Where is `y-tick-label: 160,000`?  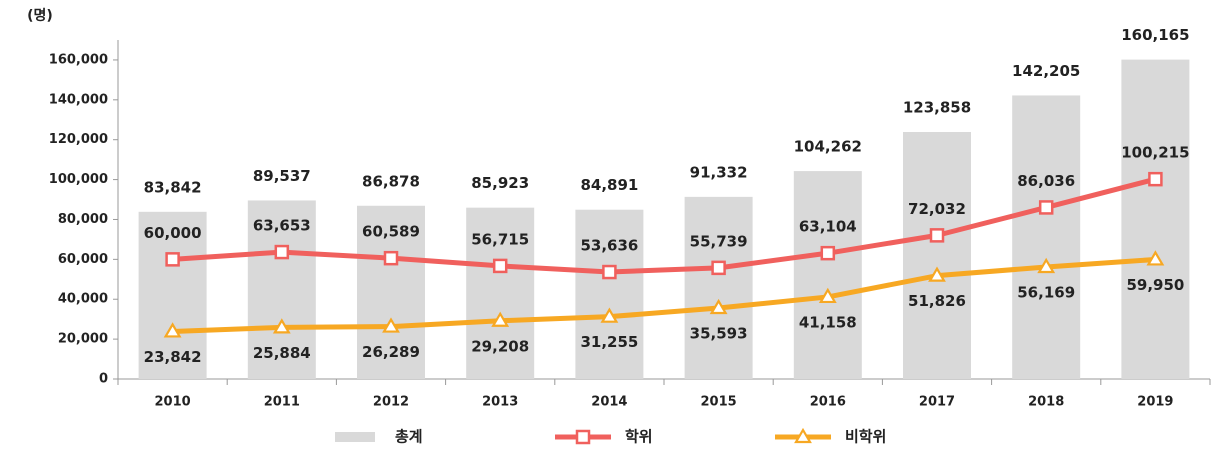 y-tick-label: 160,000 is located at coordinates (78, 59).